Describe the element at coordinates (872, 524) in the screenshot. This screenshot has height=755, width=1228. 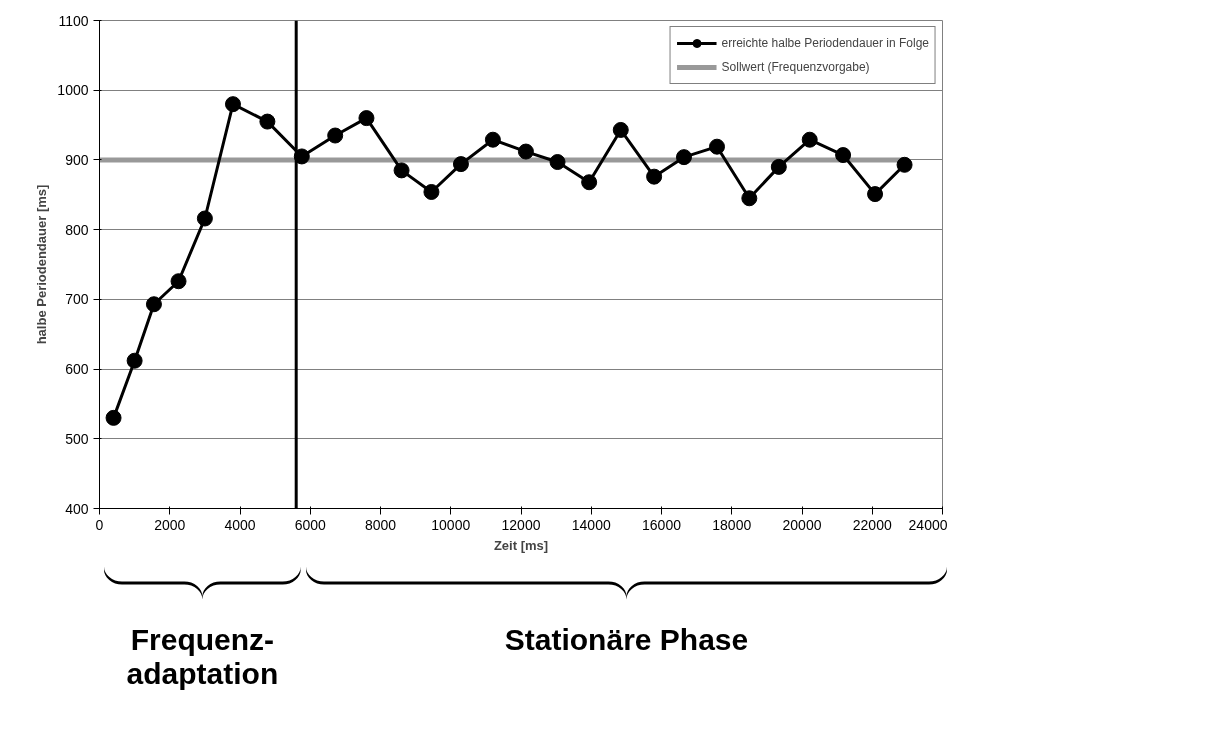
I see `x-tick-label: 22000` at that location.